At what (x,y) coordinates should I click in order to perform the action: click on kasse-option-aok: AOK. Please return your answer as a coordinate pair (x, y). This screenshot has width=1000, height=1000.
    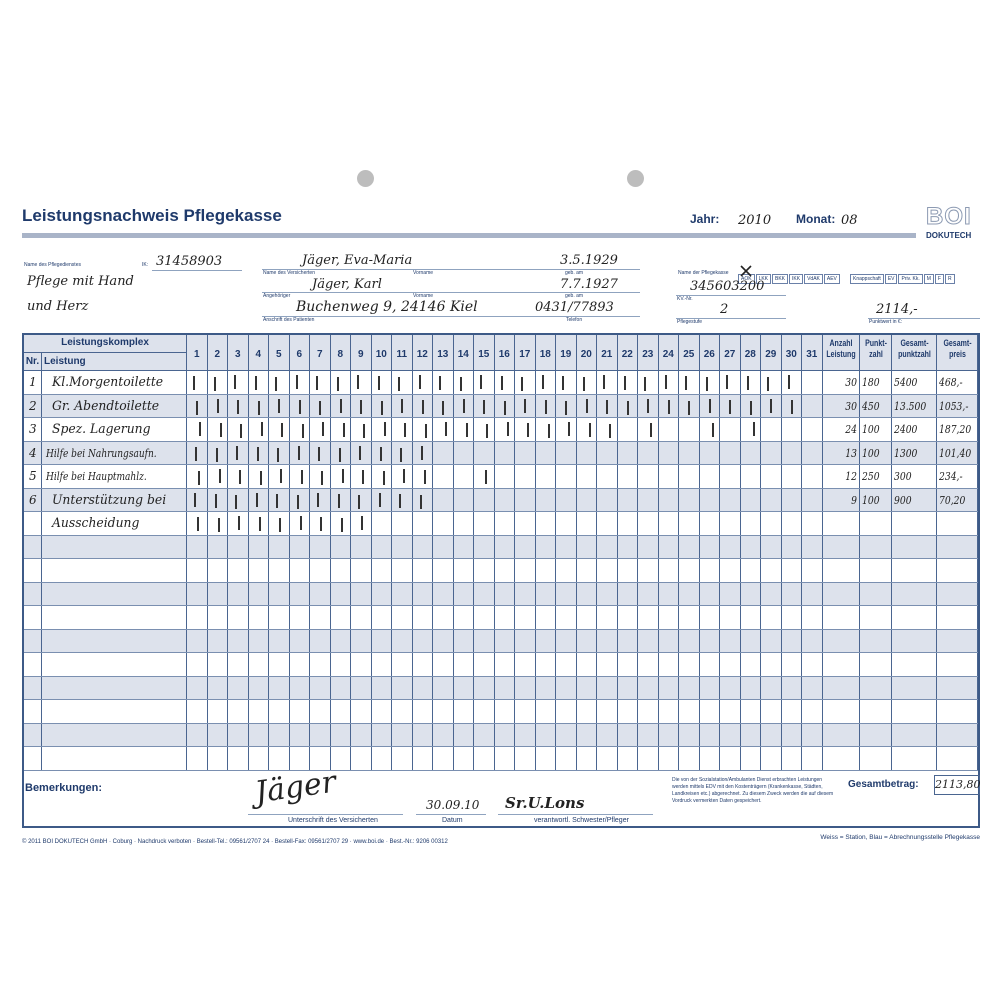
    Looking at the image, I should click on (746, 279).